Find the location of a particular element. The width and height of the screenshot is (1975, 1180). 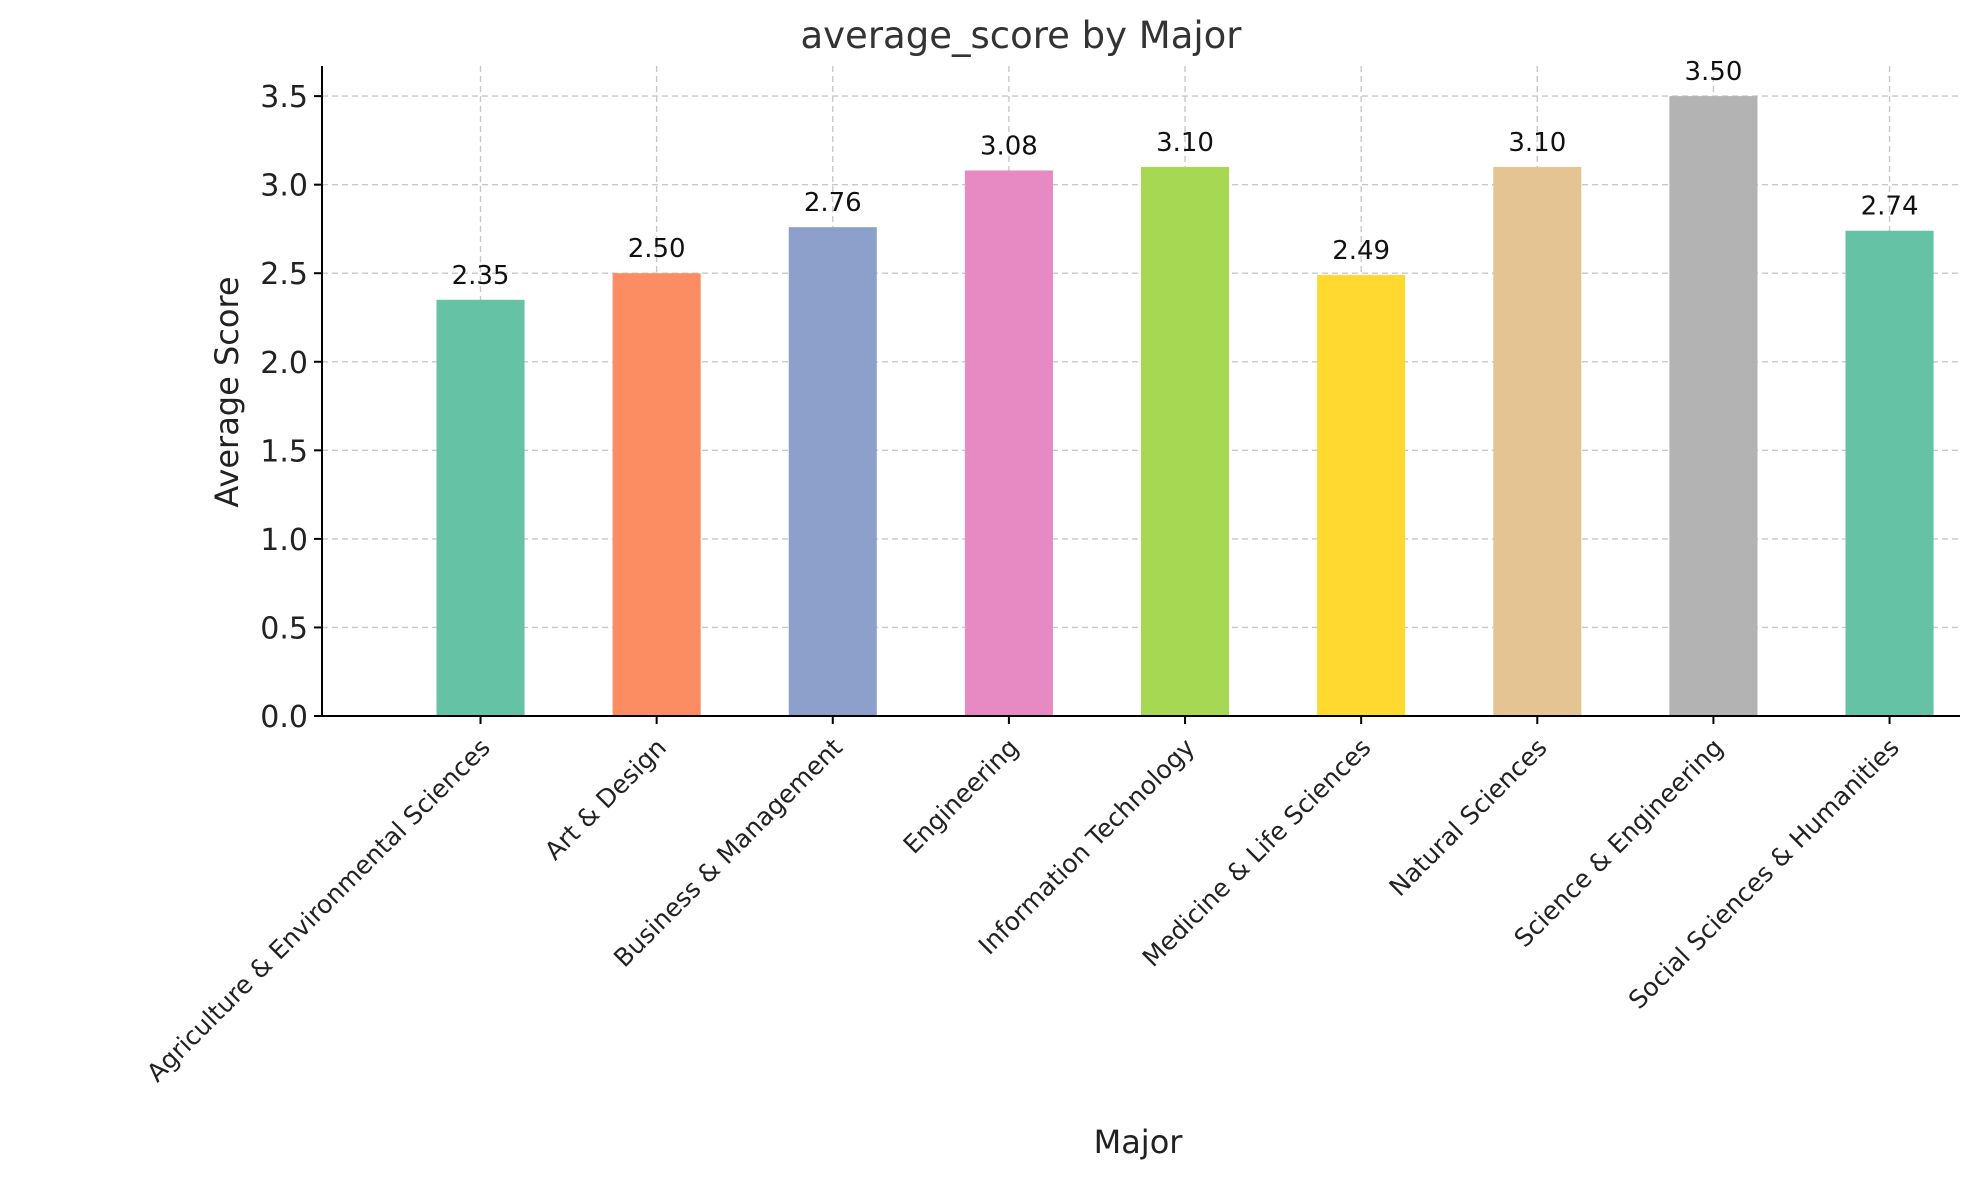

bar-value-label: 2.74 is located at coordinates (1890, 207).